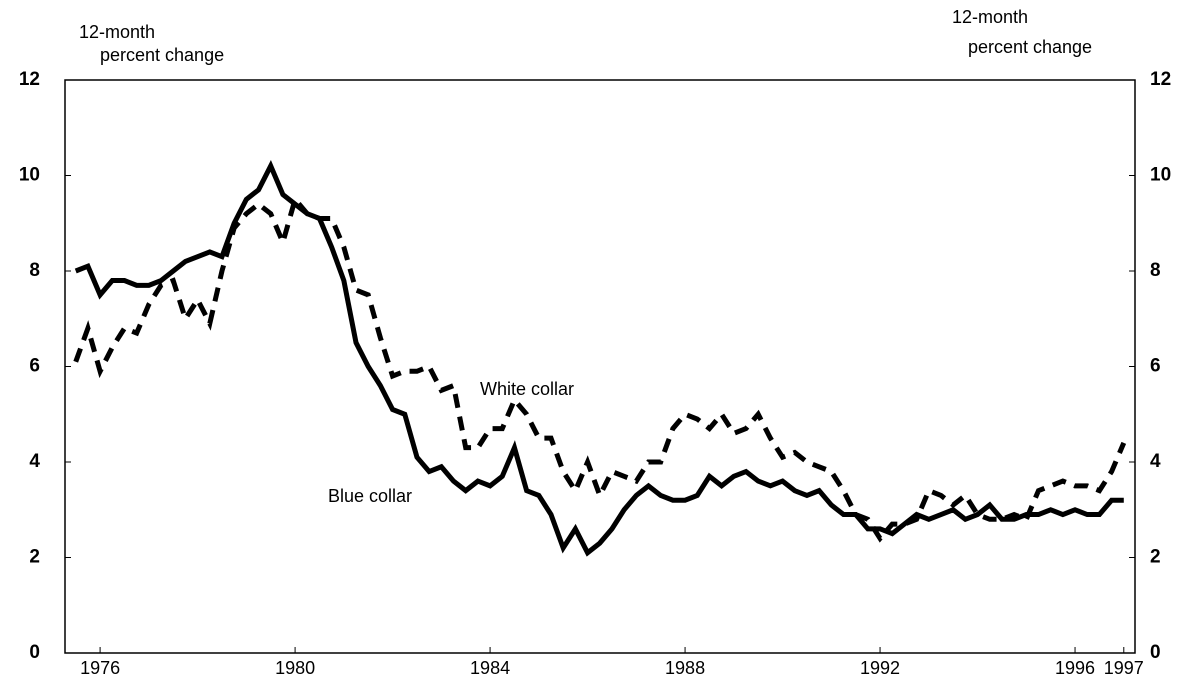 This screenshot has width=1197, height=682. Describe the element at coordinates (34, 366) in the screenshot. I see `y-tick-label: 6` at that location.